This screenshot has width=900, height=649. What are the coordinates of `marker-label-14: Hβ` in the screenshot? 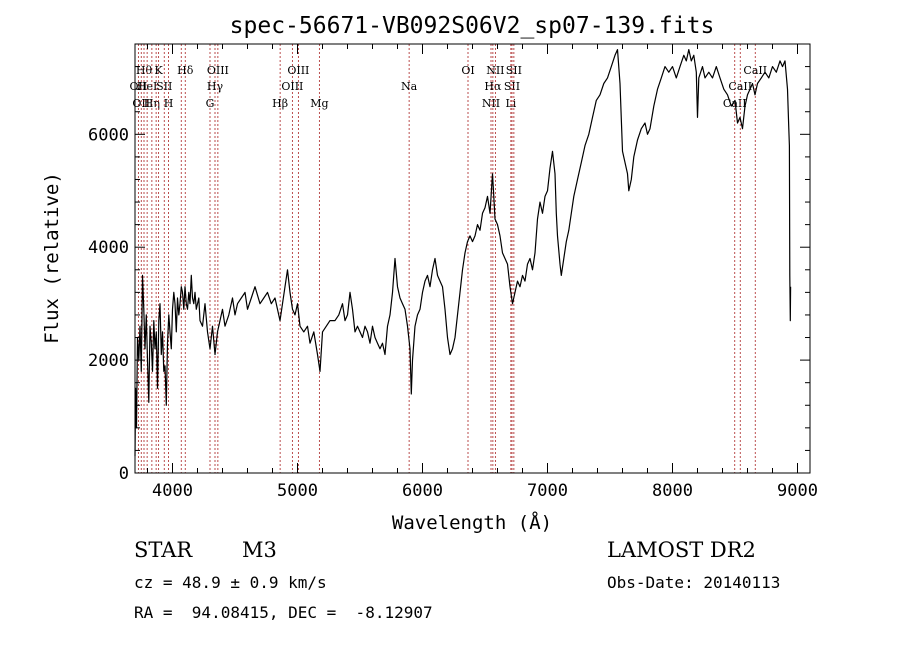 It's located at (280, 103).